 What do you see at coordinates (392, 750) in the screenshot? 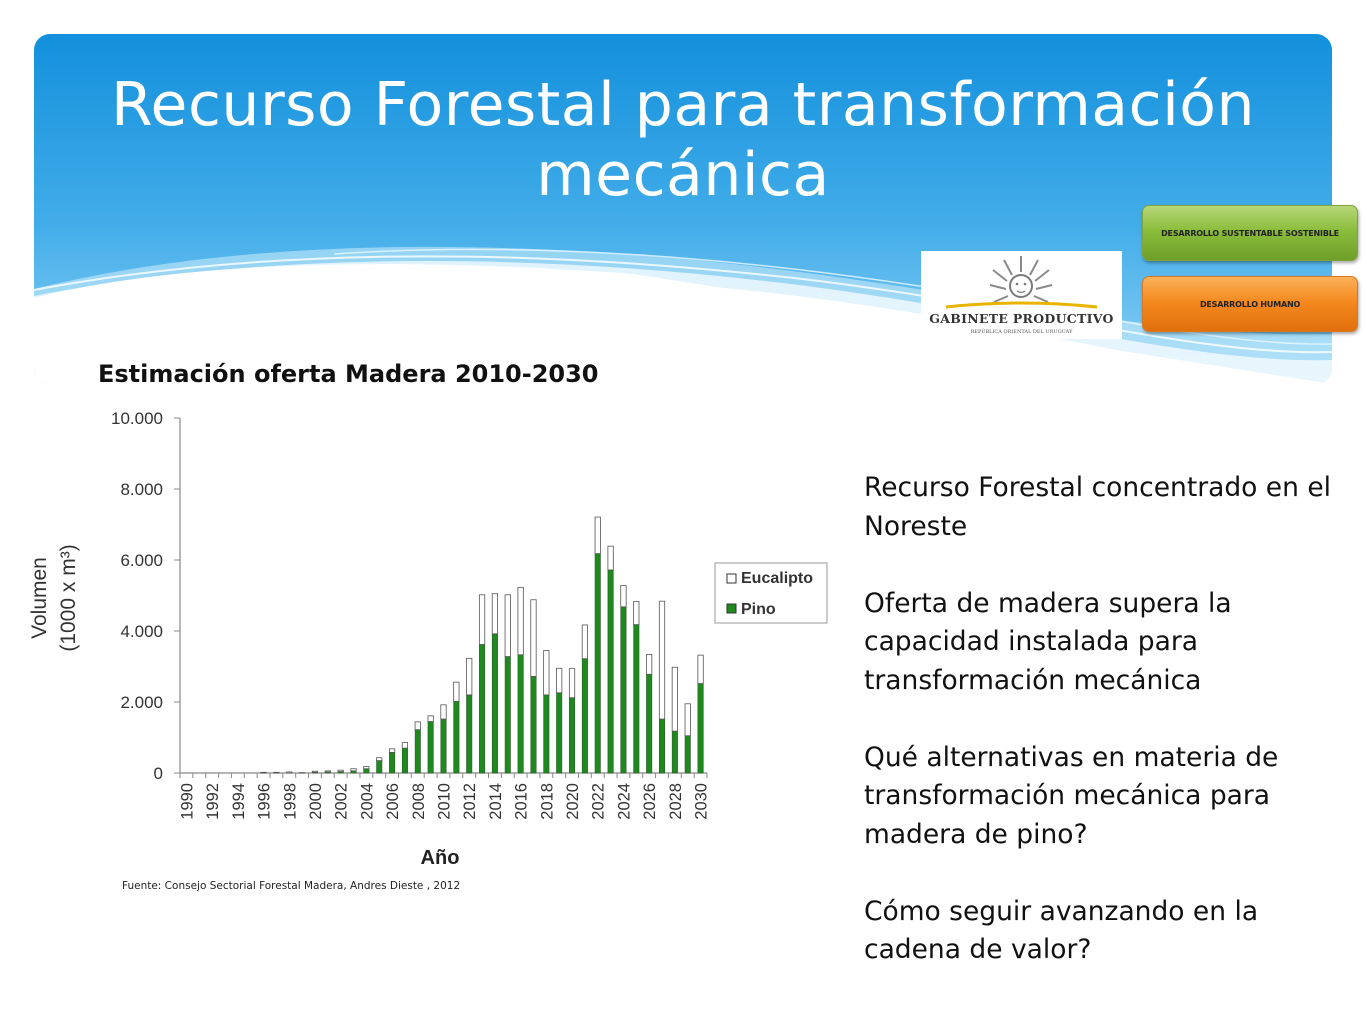
I see `bar-eucalipto-2006` at bounding box center [392, 750].